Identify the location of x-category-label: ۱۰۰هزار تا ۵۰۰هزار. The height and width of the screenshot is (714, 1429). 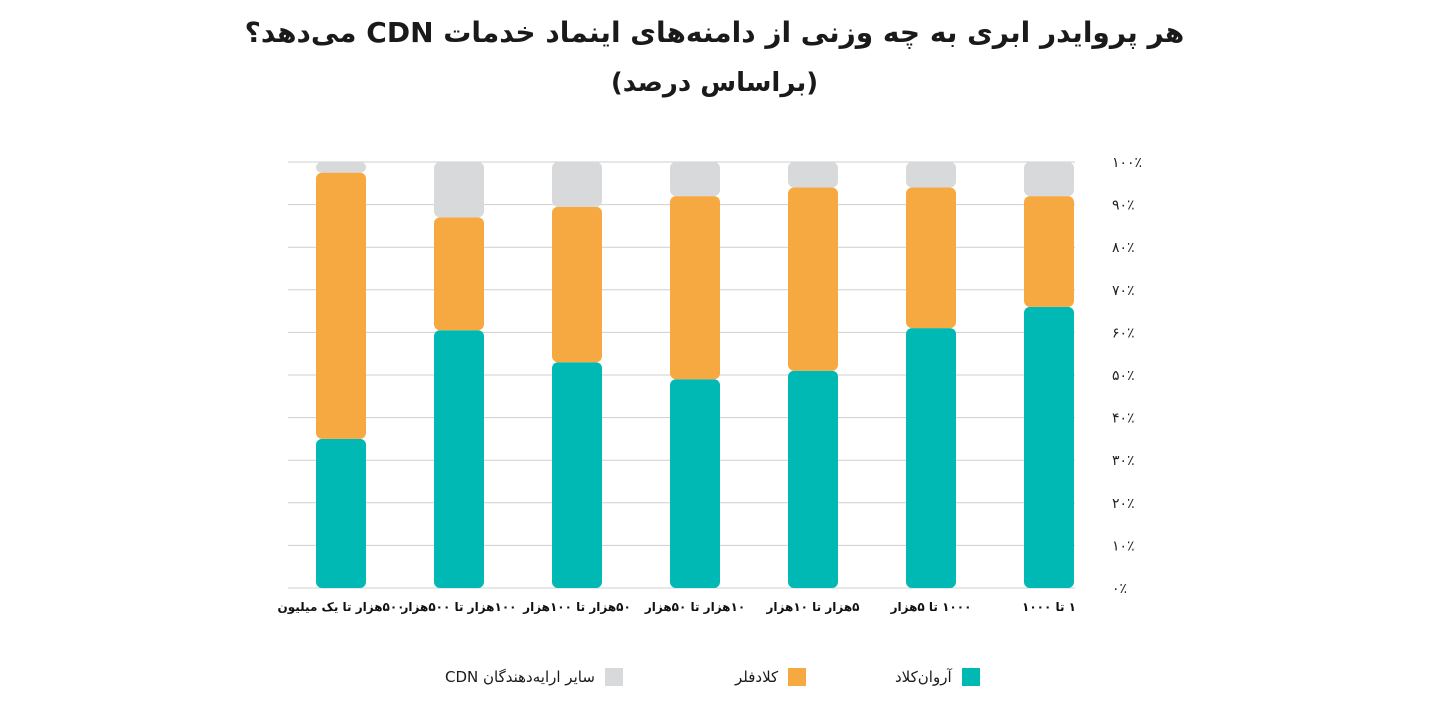
(459, 607).